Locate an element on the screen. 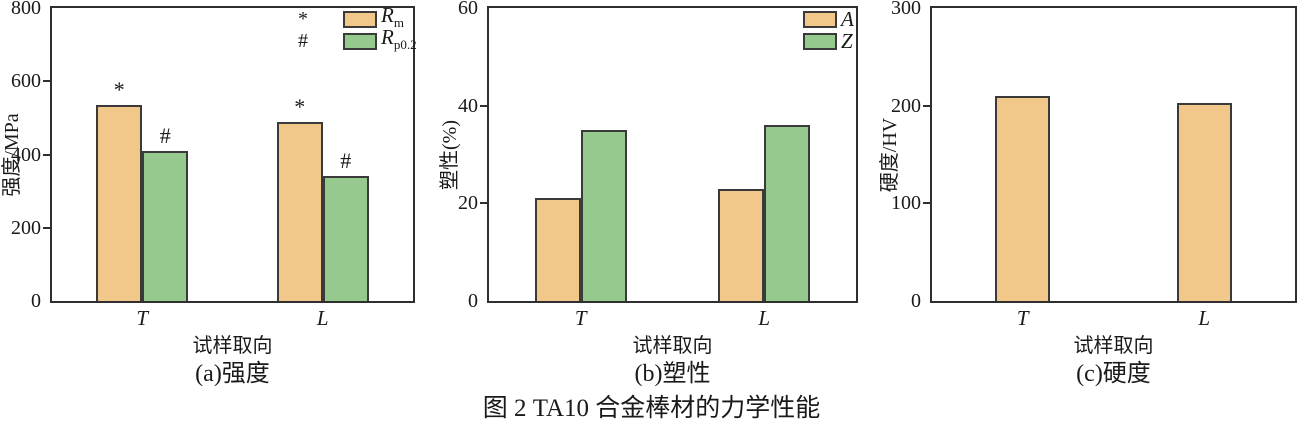  legend-row: # Rp0.2 is located at coordinates (356, 40).